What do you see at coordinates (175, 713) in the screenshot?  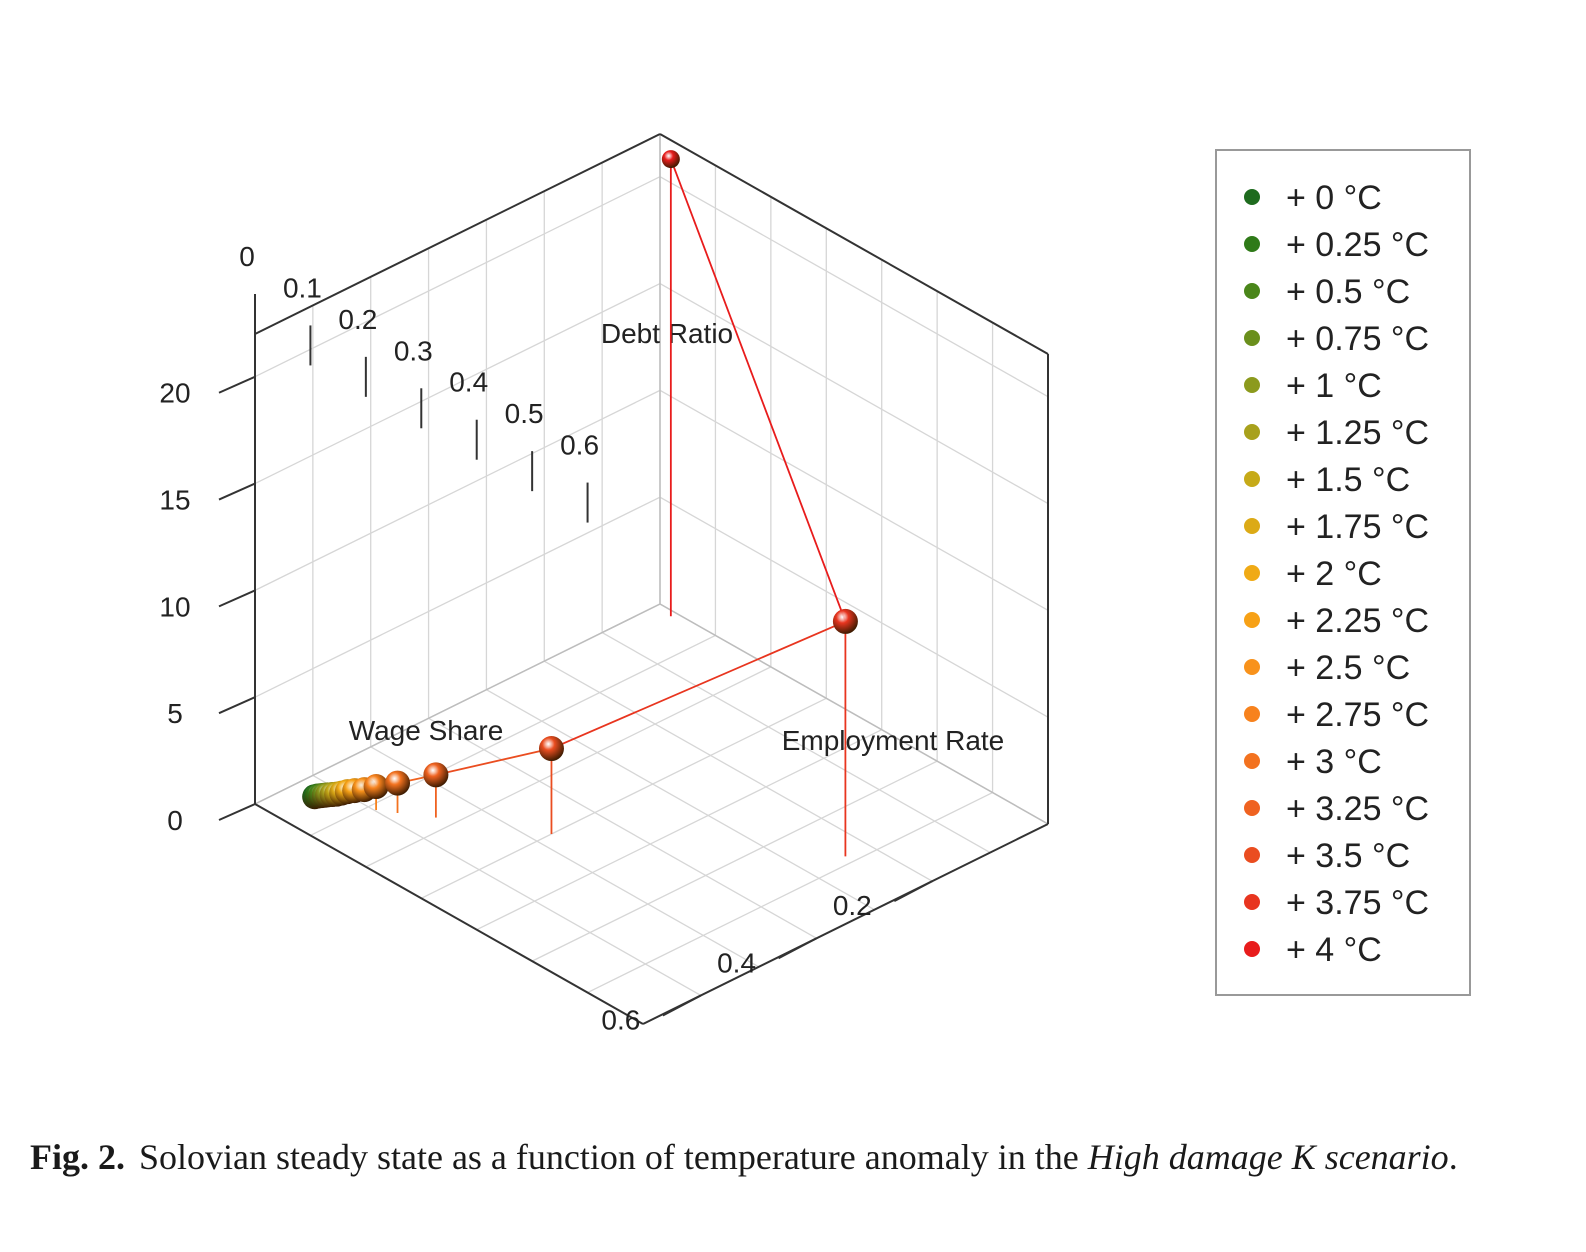 I see `z-tick-label: 5` at bounding box center [175, 713].